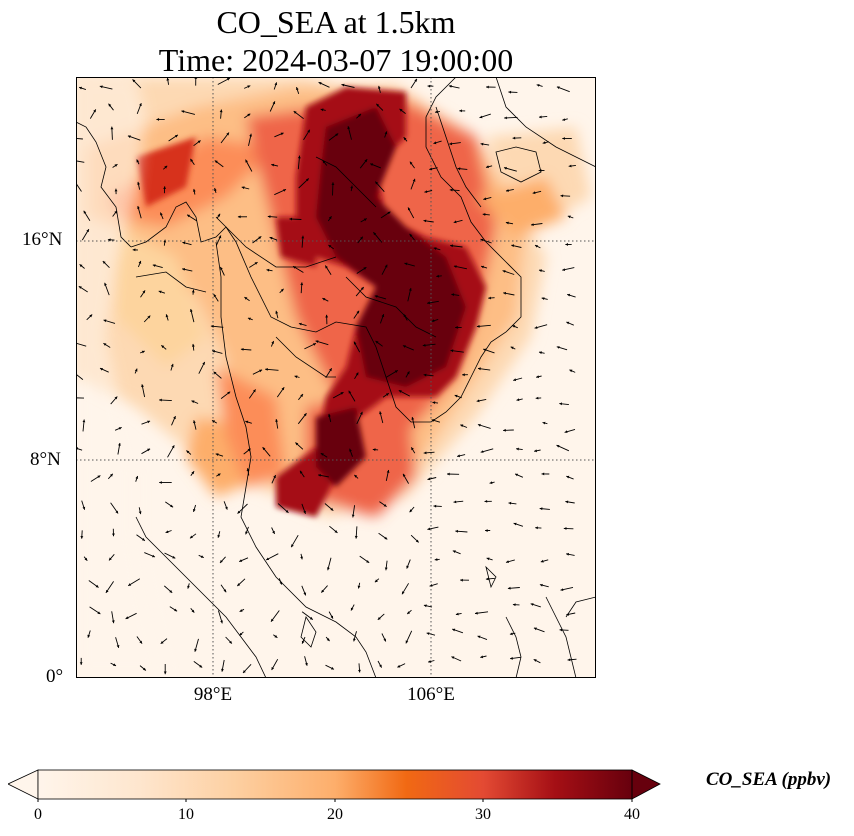 The image size is (854, 836). I want to click on lon-label-98e: 98°E, so click(213, 694).